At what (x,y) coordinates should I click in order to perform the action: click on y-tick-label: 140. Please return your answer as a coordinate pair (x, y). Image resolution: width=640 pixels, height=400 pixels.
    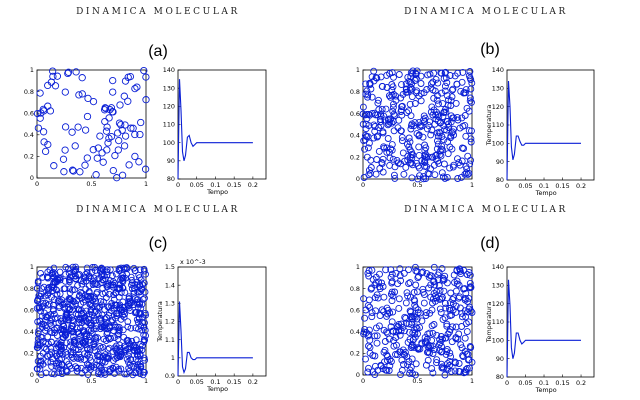
    Looking at the image, I should click on (169, 70).